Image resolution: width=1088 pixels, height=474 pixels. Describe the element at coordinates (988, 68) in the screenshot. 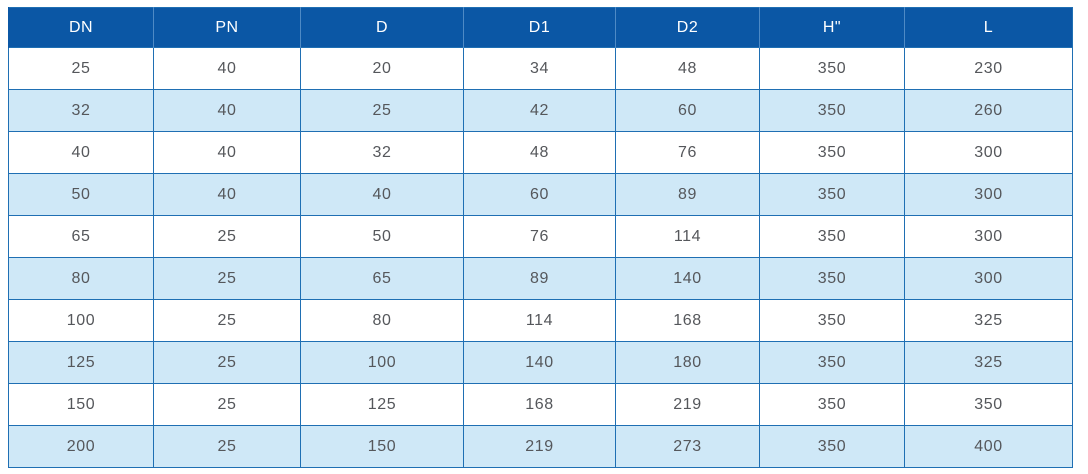

I see `cell-l: 230` at that location.